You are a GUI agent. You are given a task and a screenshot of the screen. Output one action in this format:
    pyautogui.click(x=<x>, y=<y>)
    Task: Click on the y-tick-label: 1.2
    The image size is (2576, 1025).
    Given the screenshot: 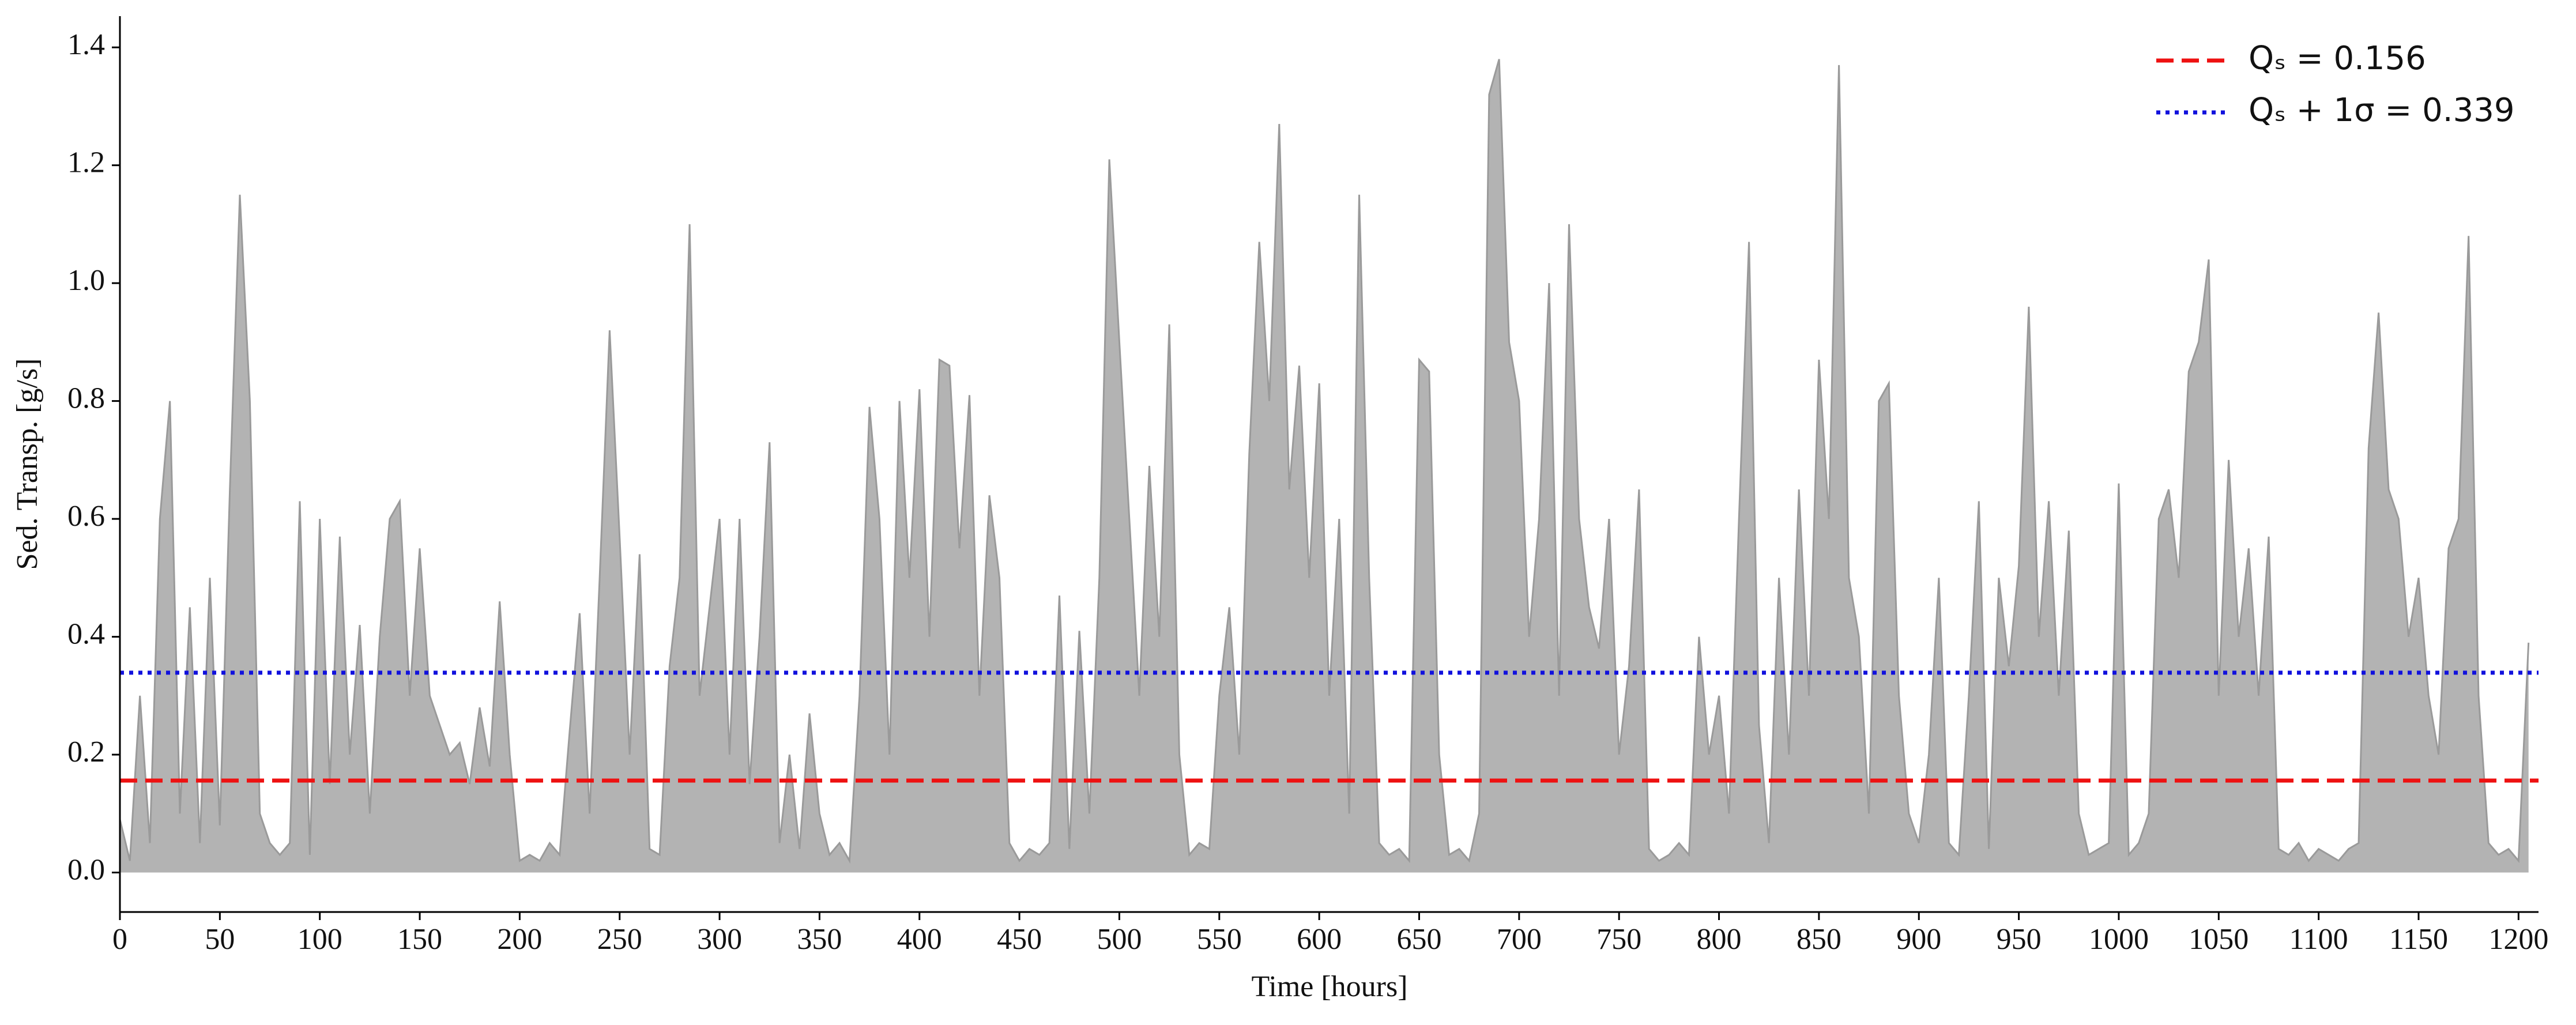 What is the action you would take?
    pyautogui.click(x=86, y=162)
    